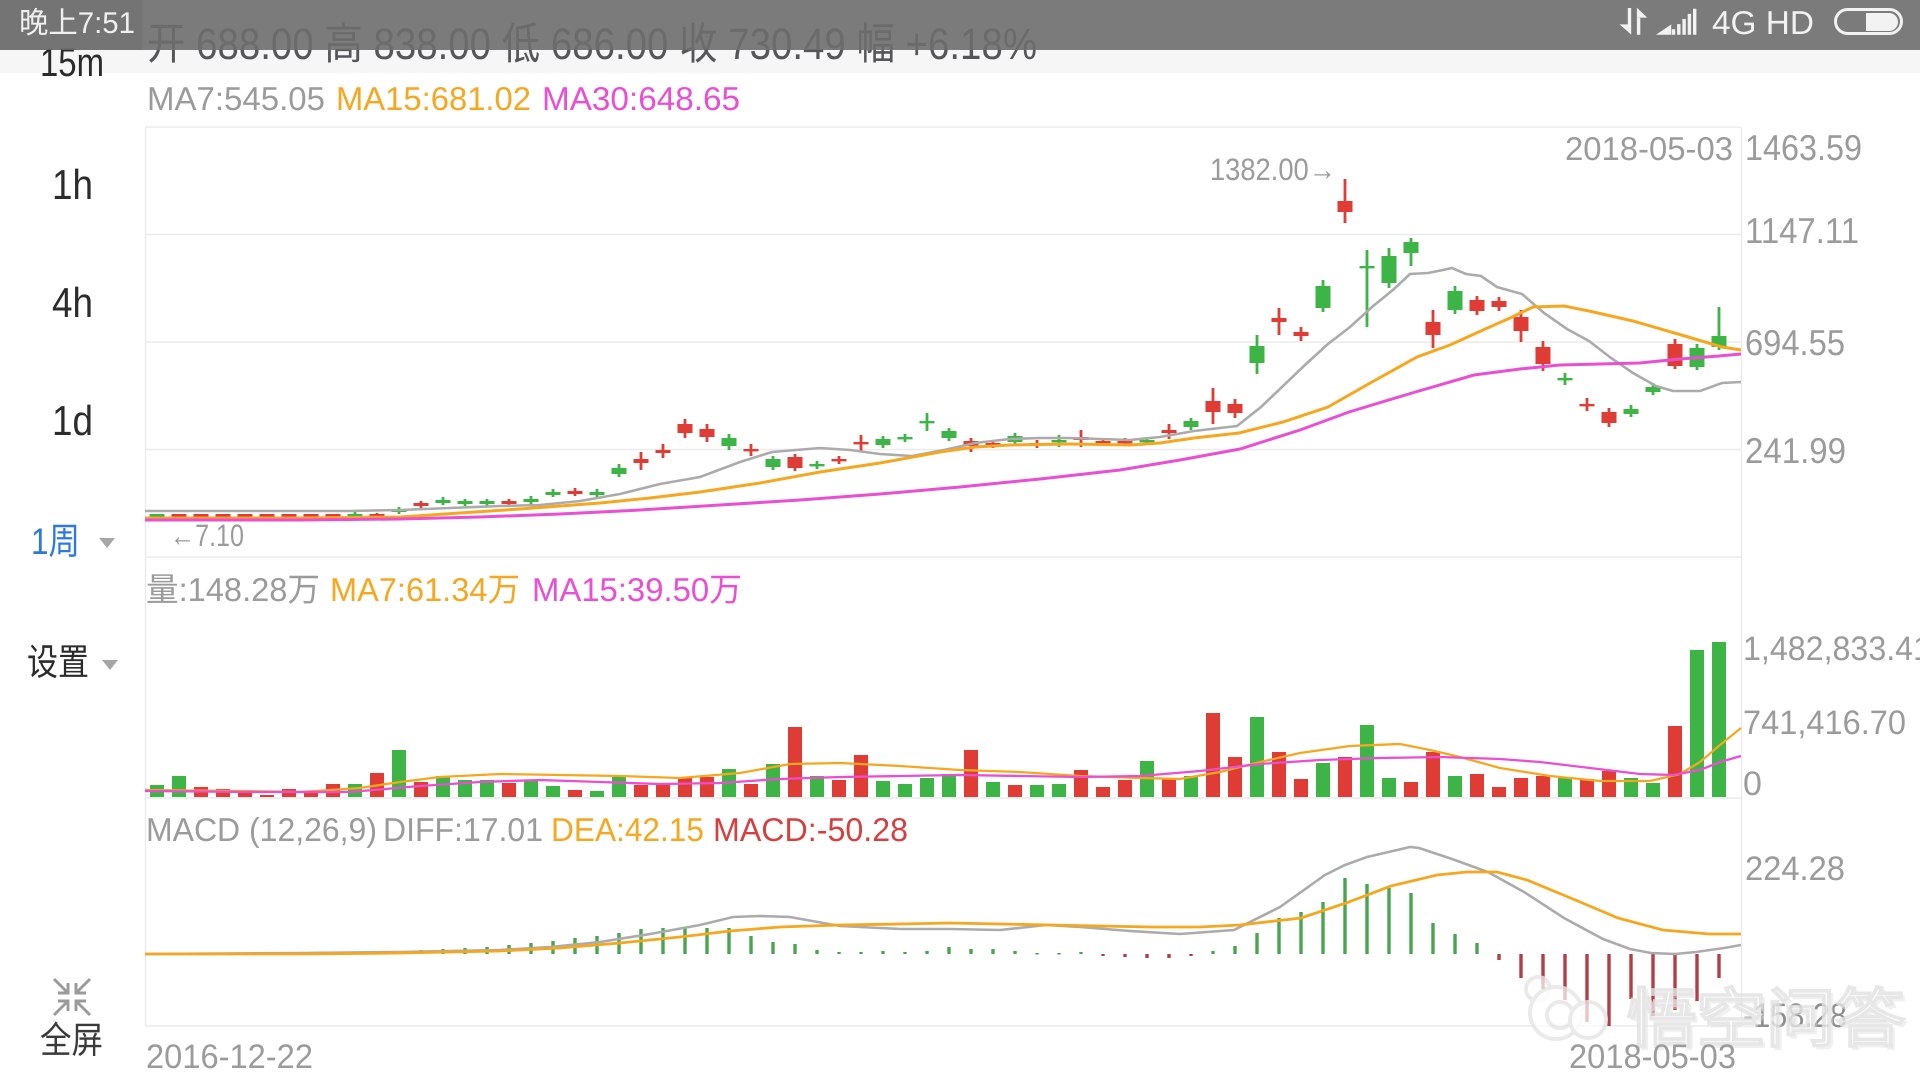 Image resolution: width=1920 pixels, height=1085 pixels. I want to click on svg-text: 1,482,833.41, so click(1831, 649).